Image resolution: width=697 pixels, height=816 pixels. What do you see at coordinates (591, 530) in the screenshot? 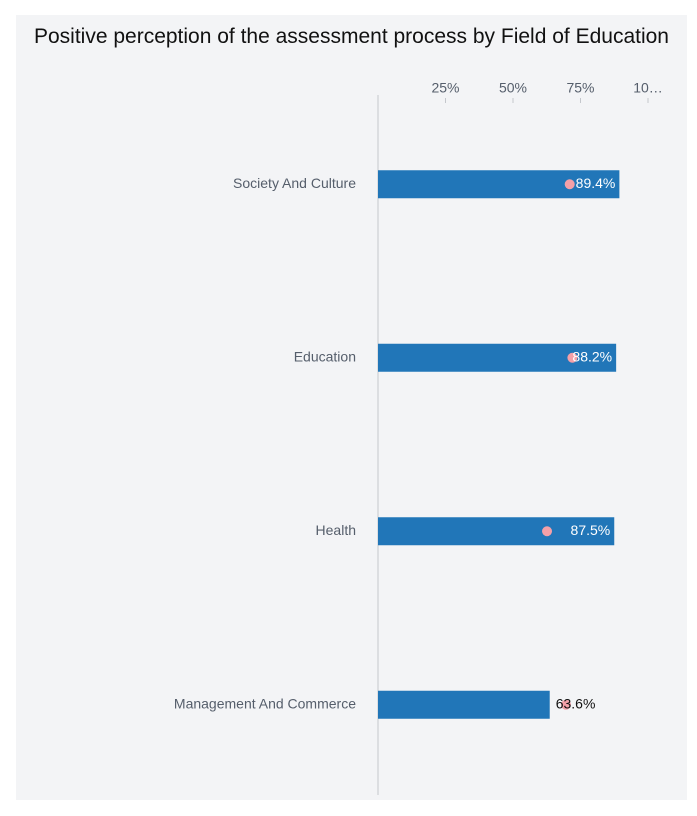
I see `value-label: 87.5%` at bounding box center [591, 530].